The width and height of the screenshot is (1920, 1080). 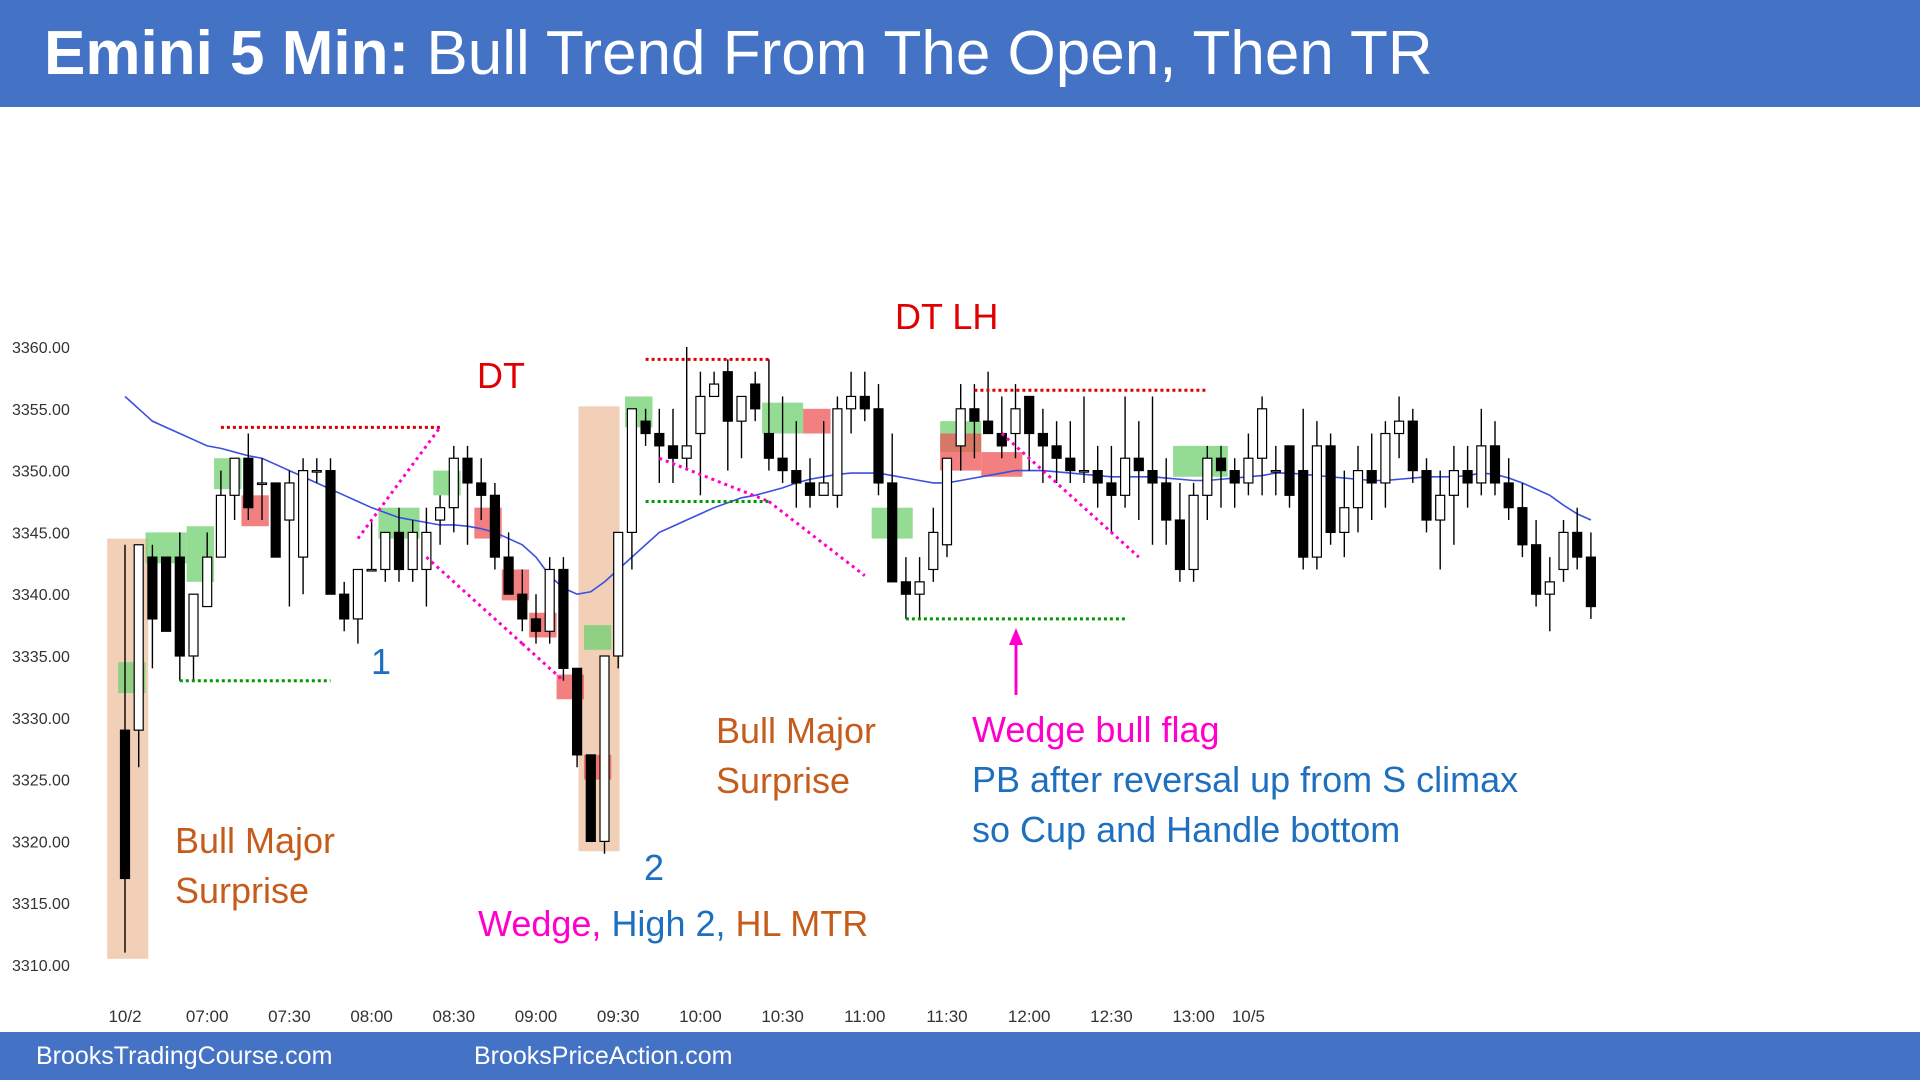 I want to click on y-tick-label: 3350.00, so click(x=41, y=472).